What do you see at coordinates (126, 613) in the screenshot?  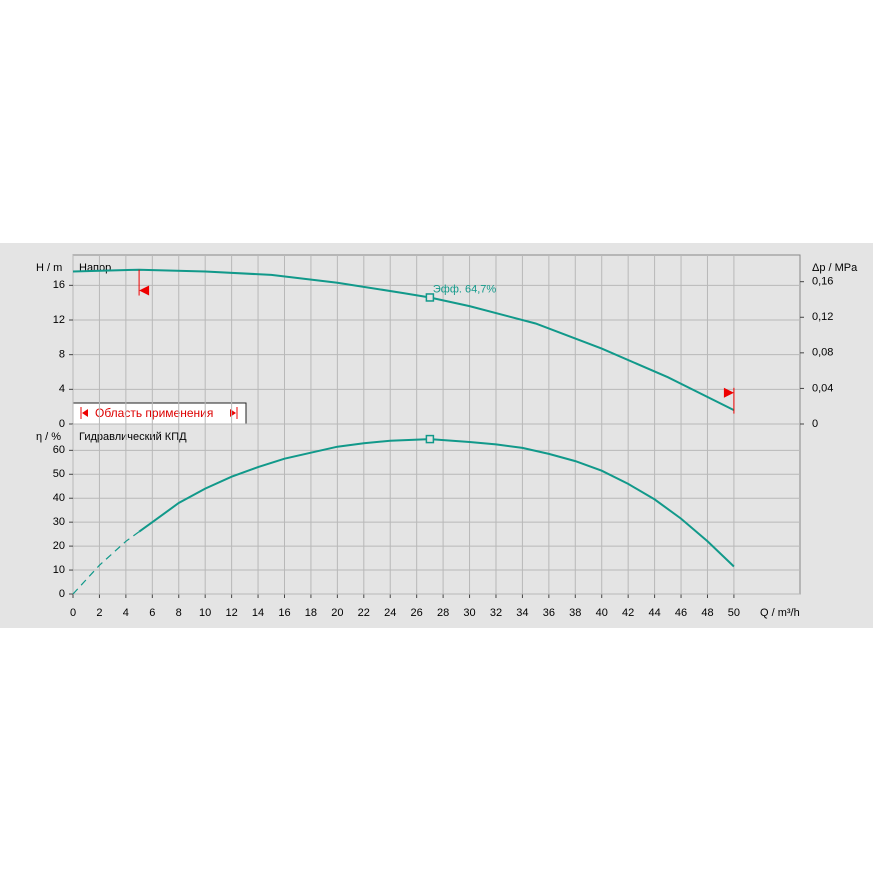 I see `x-tick-label: 4` at bounding box center [126, 613].